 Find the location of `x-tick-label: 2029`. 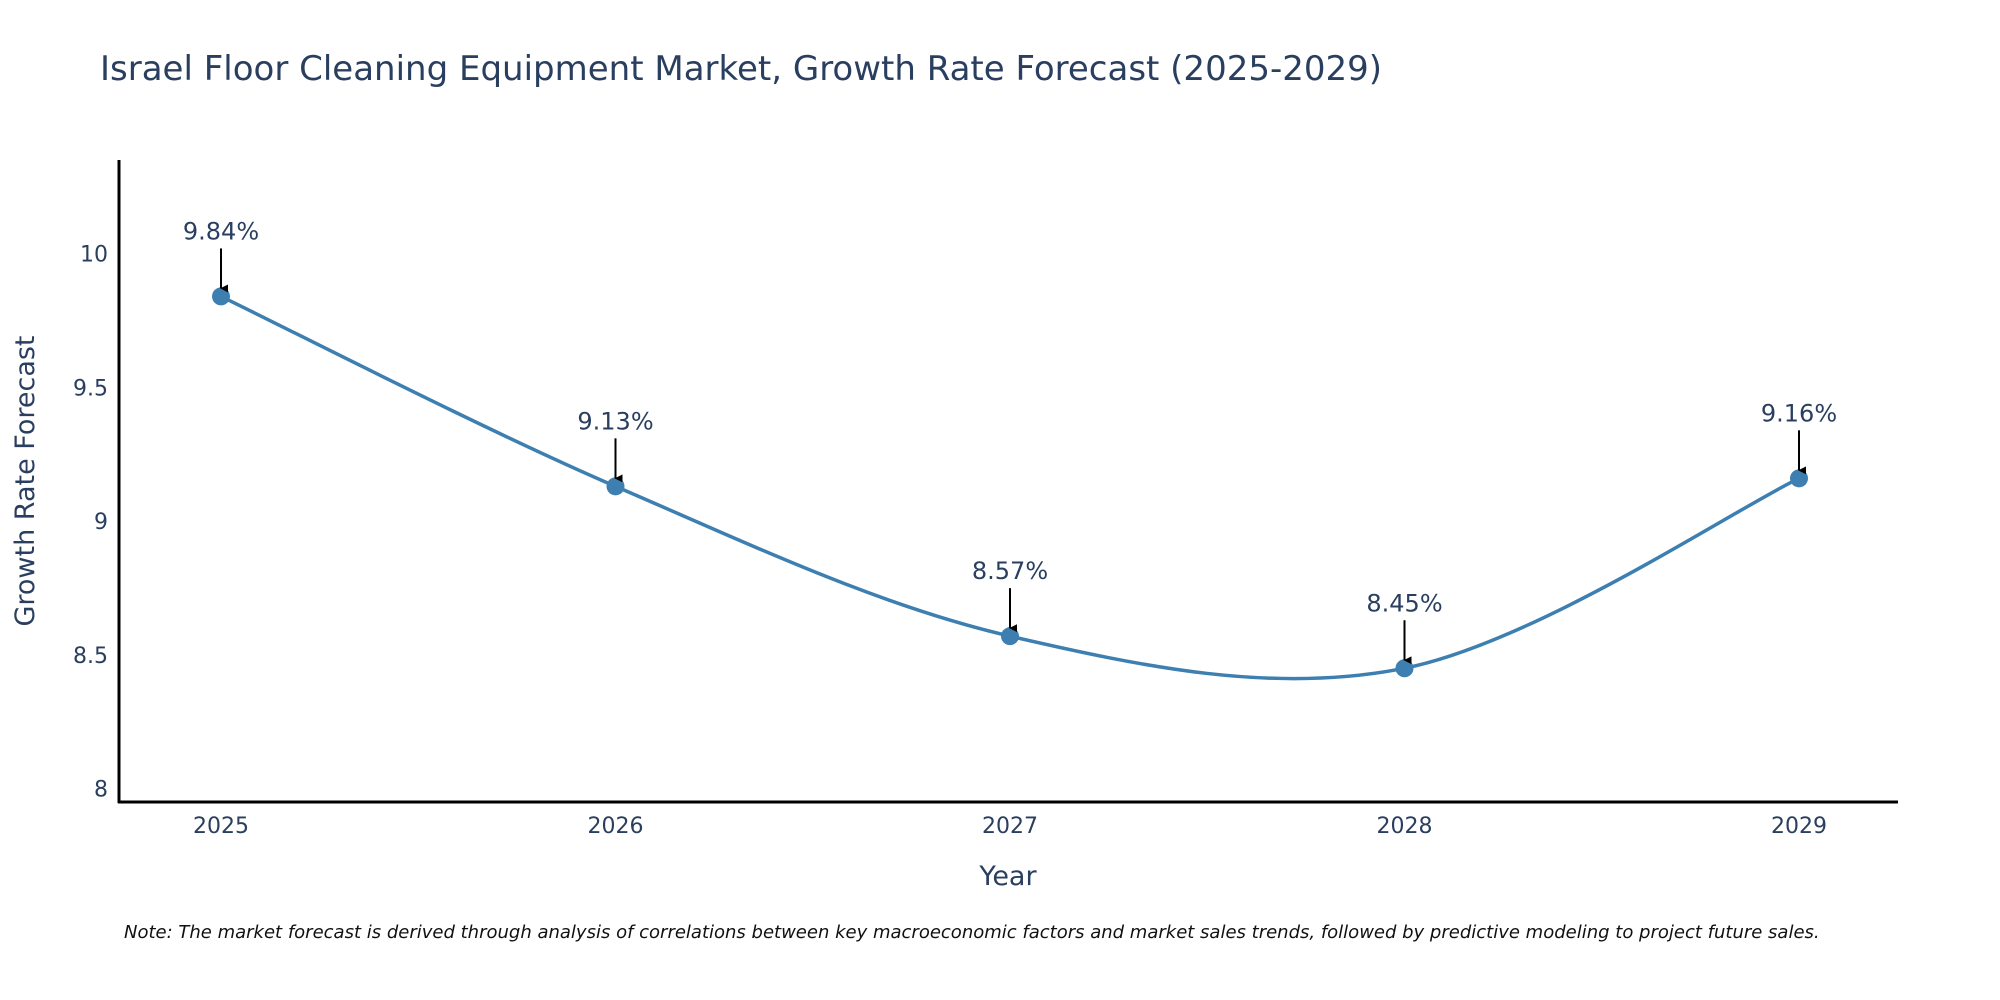

x-tick-label: 2029 is located at coordinates (1799, 826).